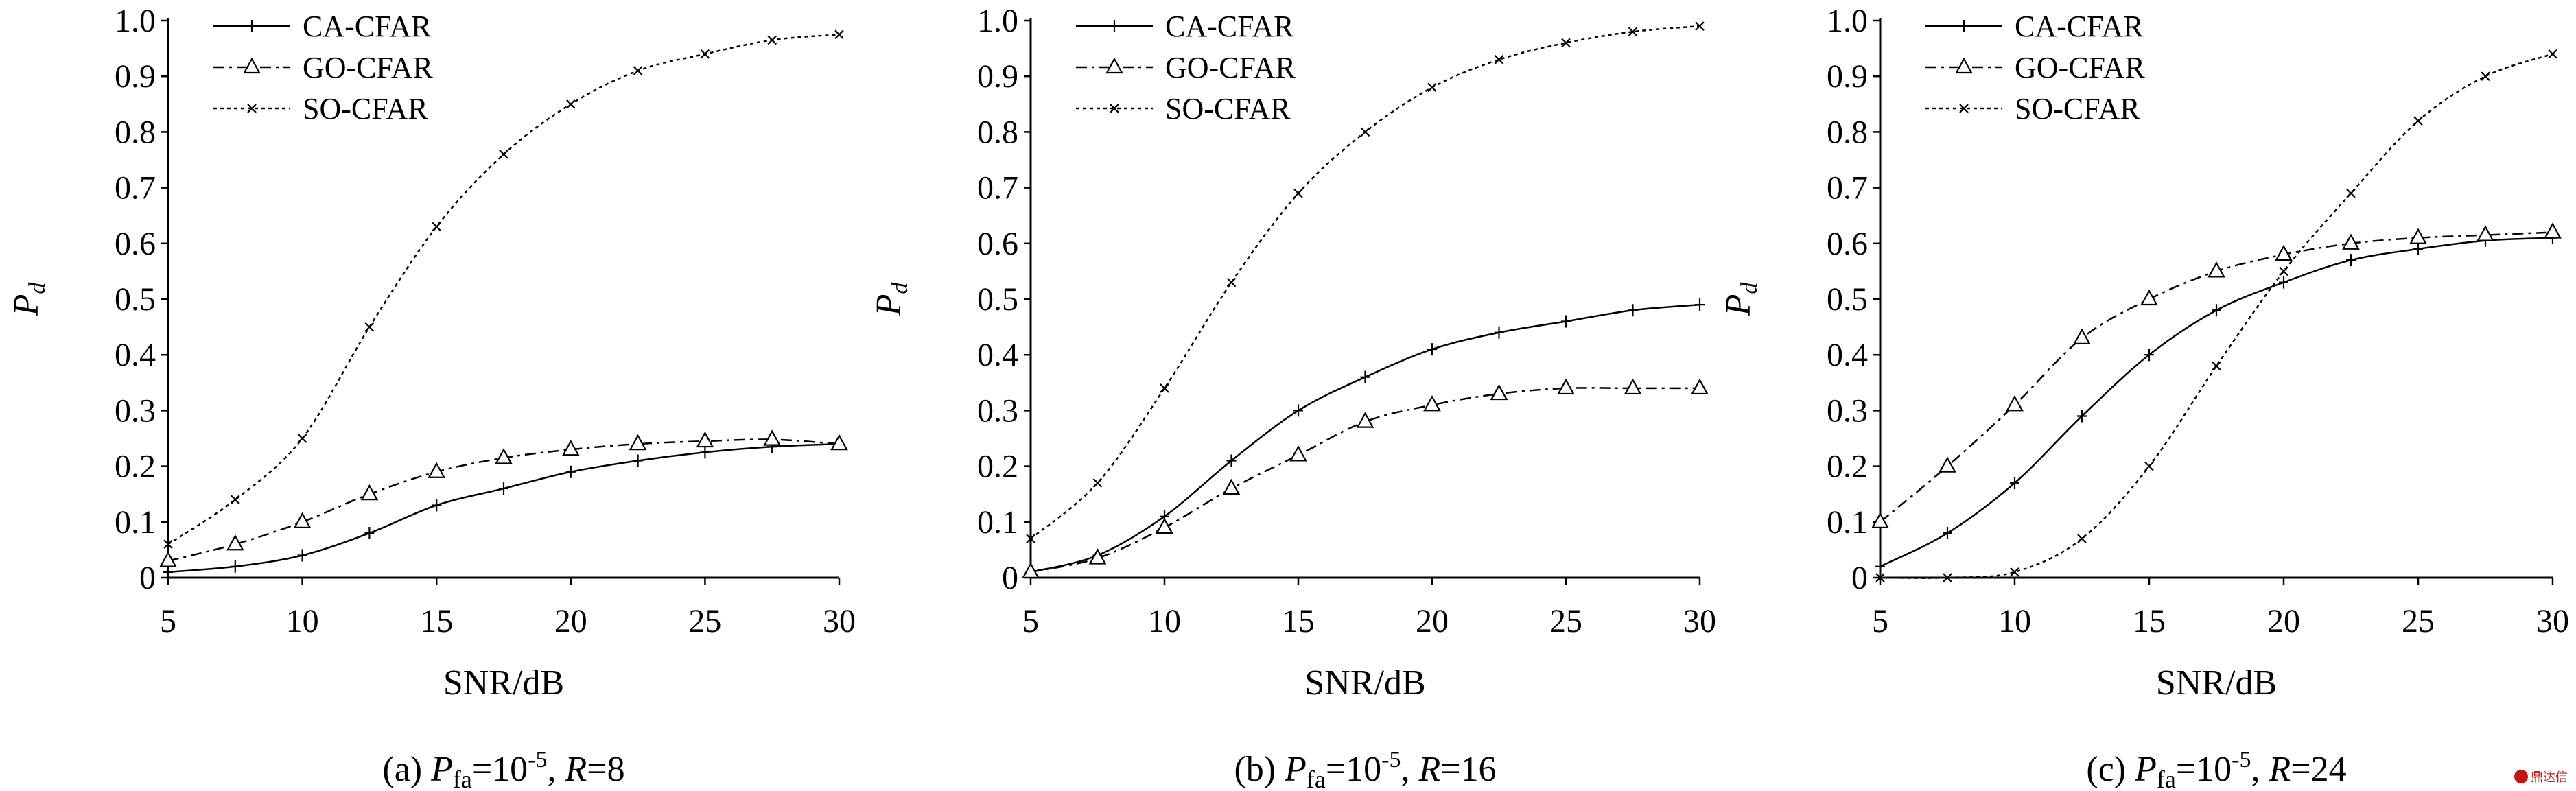 Image resolution: width=2576 pixels, height=791 pixels. Describe the element at coordinates (839, 621) in the screenshot. I see `x-tick-label: 30` at that location.